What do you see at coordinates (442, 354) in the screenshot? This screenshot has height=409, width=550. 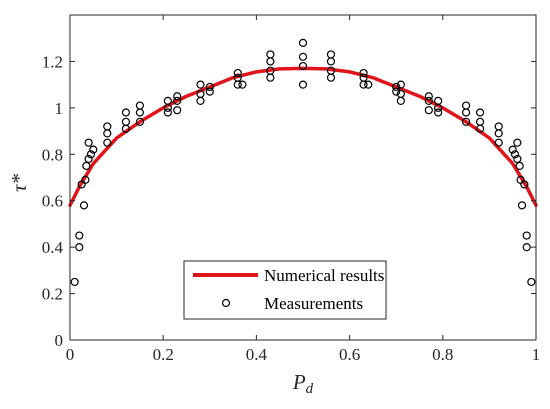 I see `x-tick-label-4: 0.8` at bounding box center [442, 354].